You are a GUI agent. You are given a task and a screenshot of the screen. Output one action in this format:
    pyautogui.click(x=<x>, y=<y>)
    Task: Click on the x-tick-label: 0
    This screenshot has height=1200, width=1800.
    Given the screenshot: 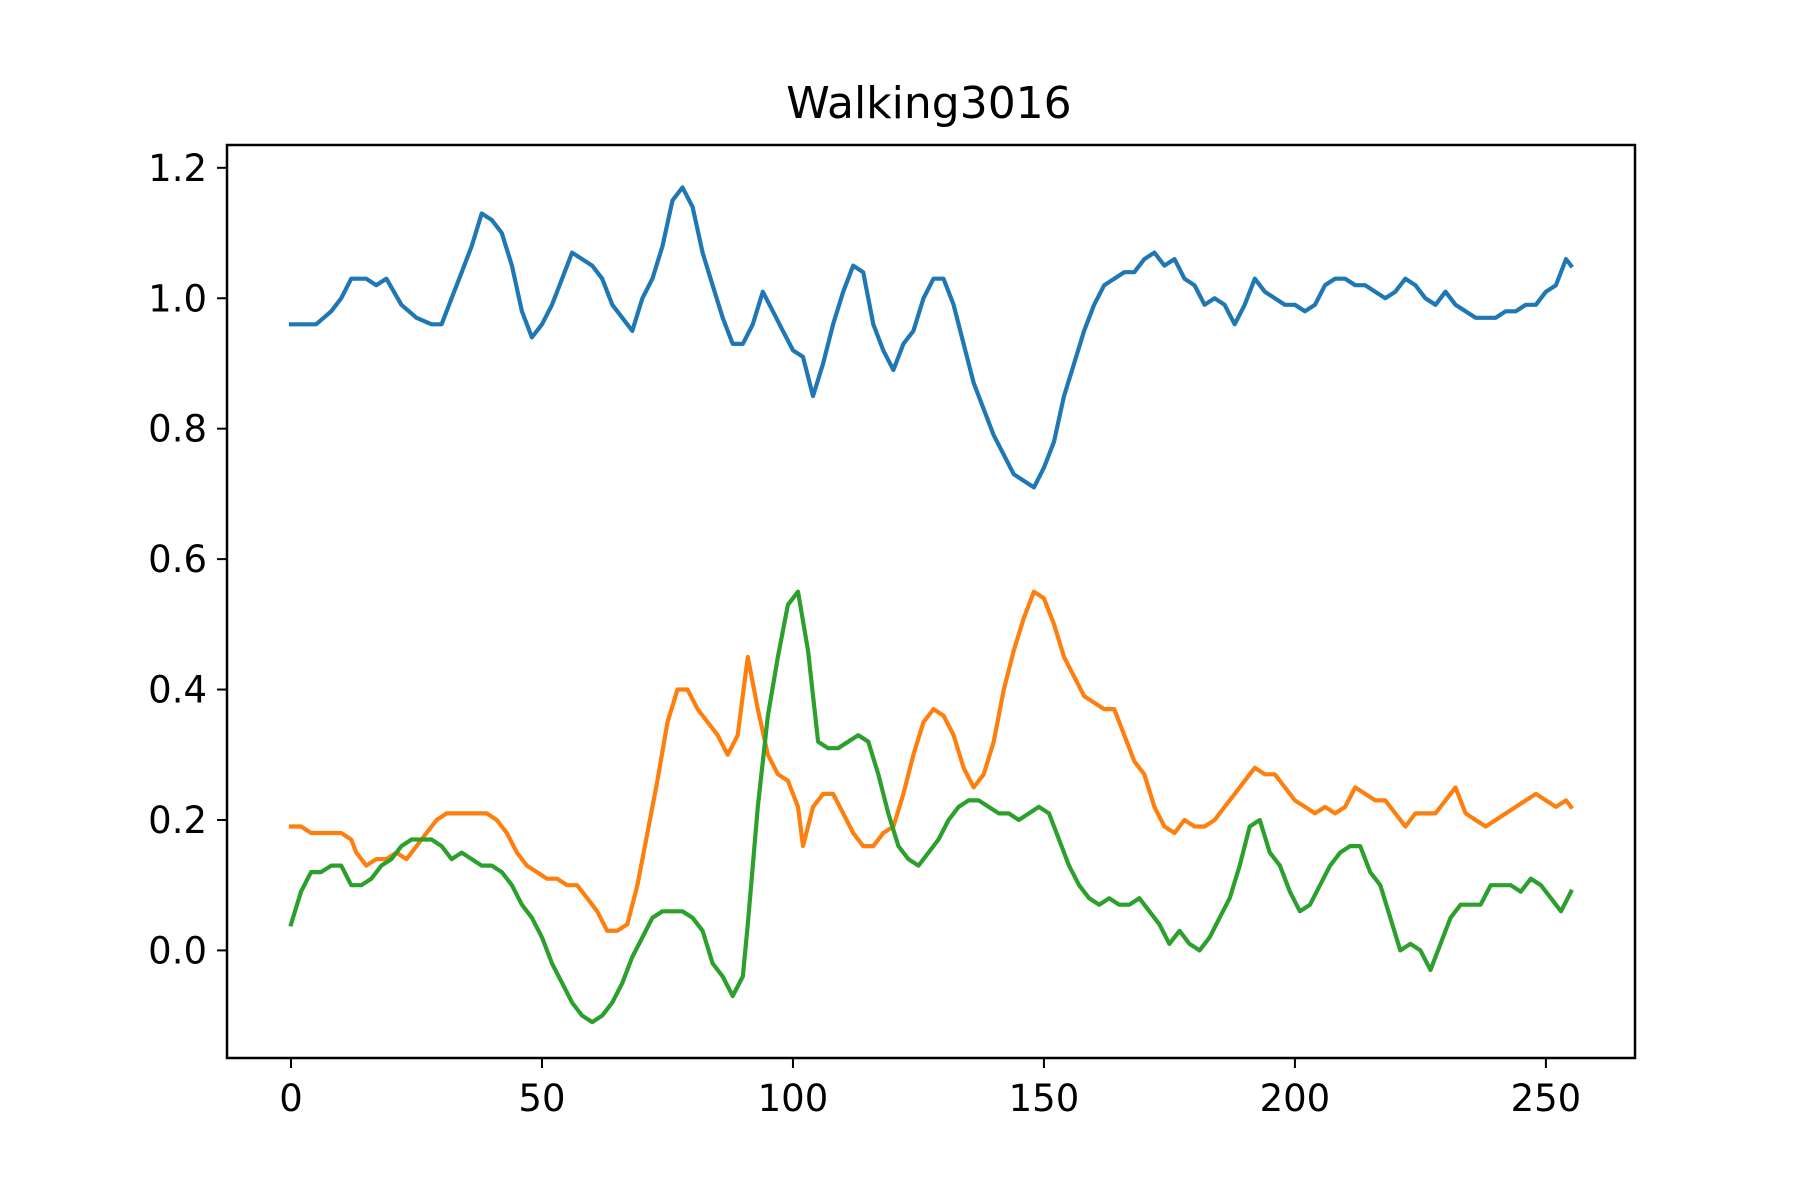 What is the action you would take?
    pyautogui.click(x=291, y=1098)
    